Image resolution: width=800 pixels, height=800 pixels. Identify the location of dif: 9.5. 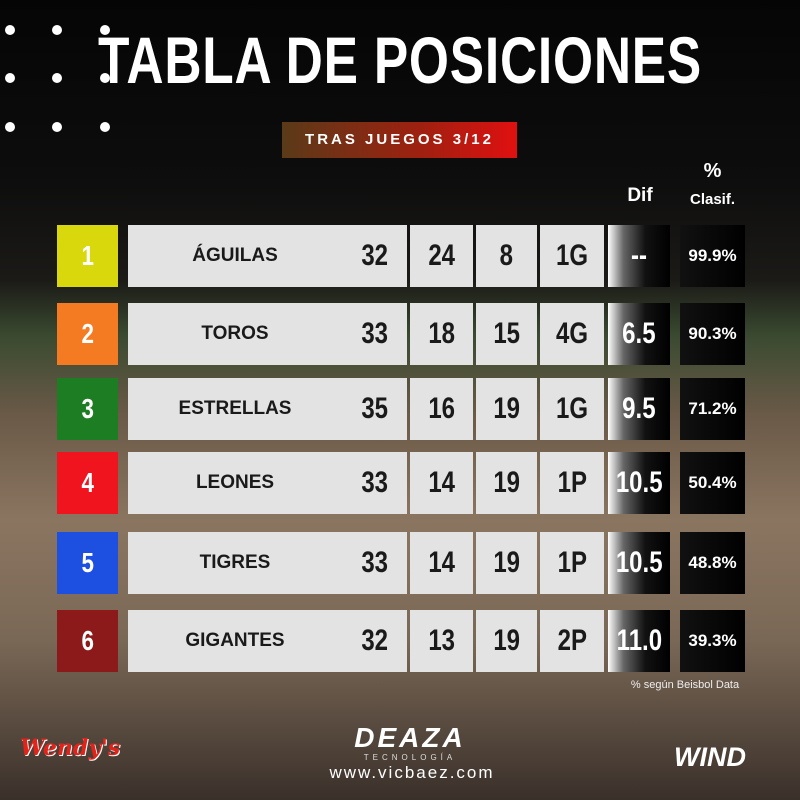
(639, 408).